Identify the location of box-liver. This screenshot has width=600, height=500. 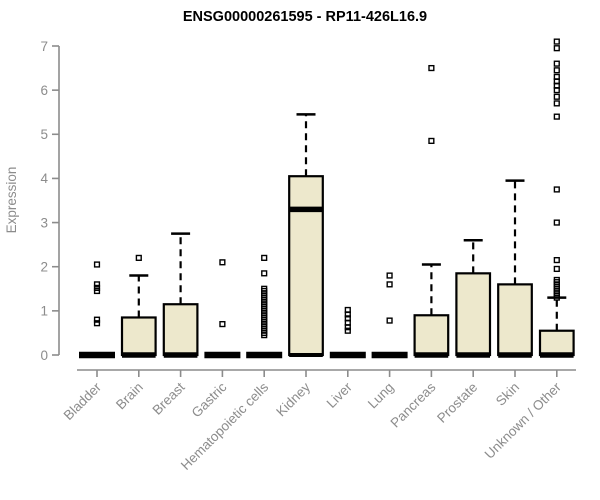
(347, 332).